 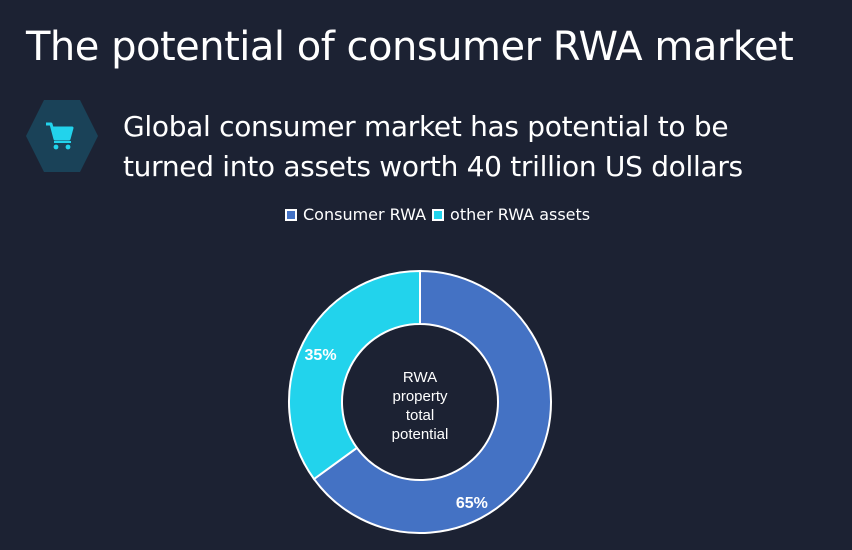 I want to click on legend-swatch-consumer, so click(x=291, y=214).